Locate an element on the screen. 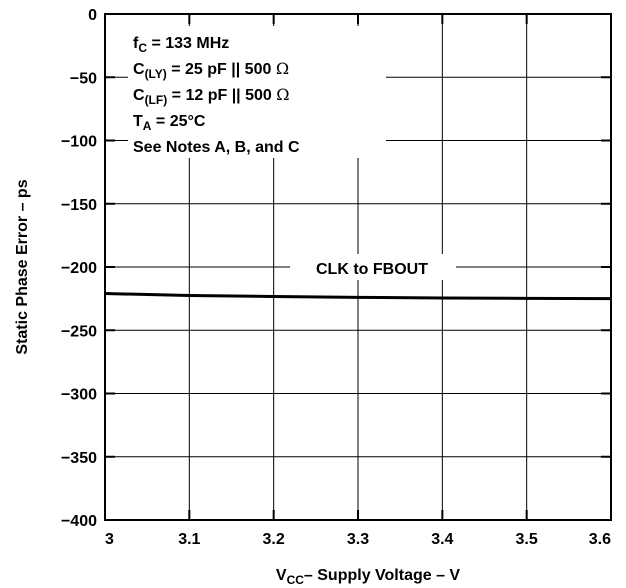 This screenshot has height=588, width=626. x-tick-label: 3.6 is located at coordinates (600, 539).